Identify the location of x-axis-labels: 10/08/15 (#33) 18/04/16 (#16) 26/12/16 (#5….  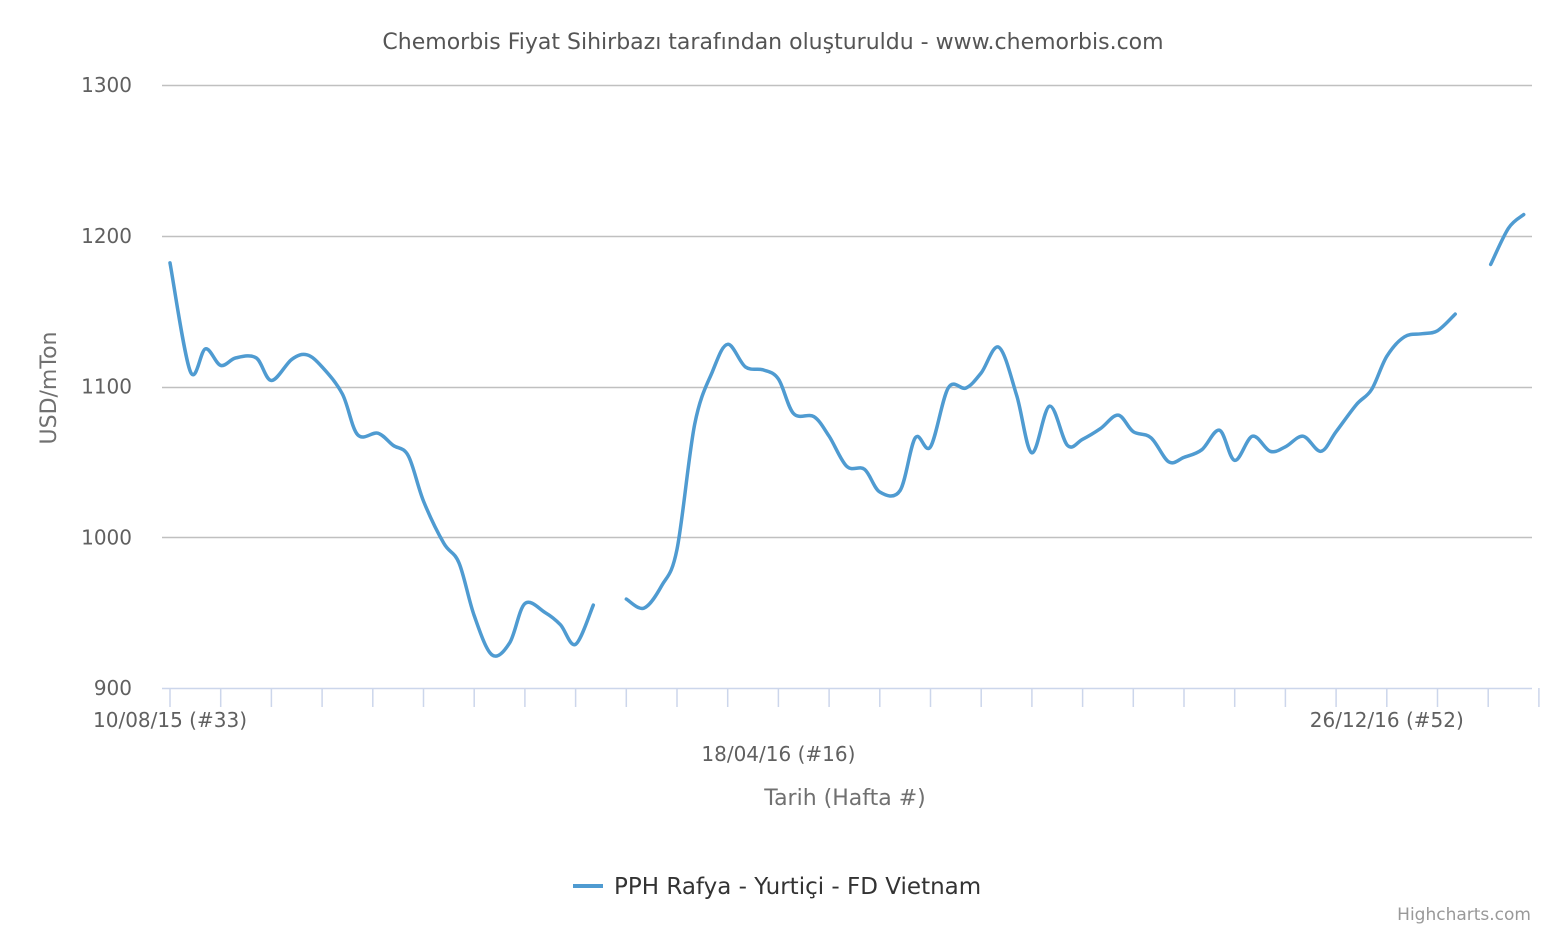
(778, 737).